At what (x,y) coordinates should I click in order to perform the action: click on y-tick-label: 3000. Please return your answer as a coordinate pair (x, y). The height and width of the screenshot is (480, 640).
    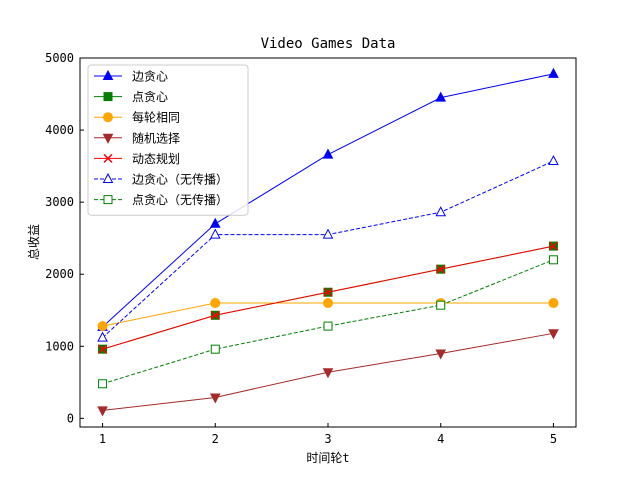
    Looking at the image, I should click on (59, 202).